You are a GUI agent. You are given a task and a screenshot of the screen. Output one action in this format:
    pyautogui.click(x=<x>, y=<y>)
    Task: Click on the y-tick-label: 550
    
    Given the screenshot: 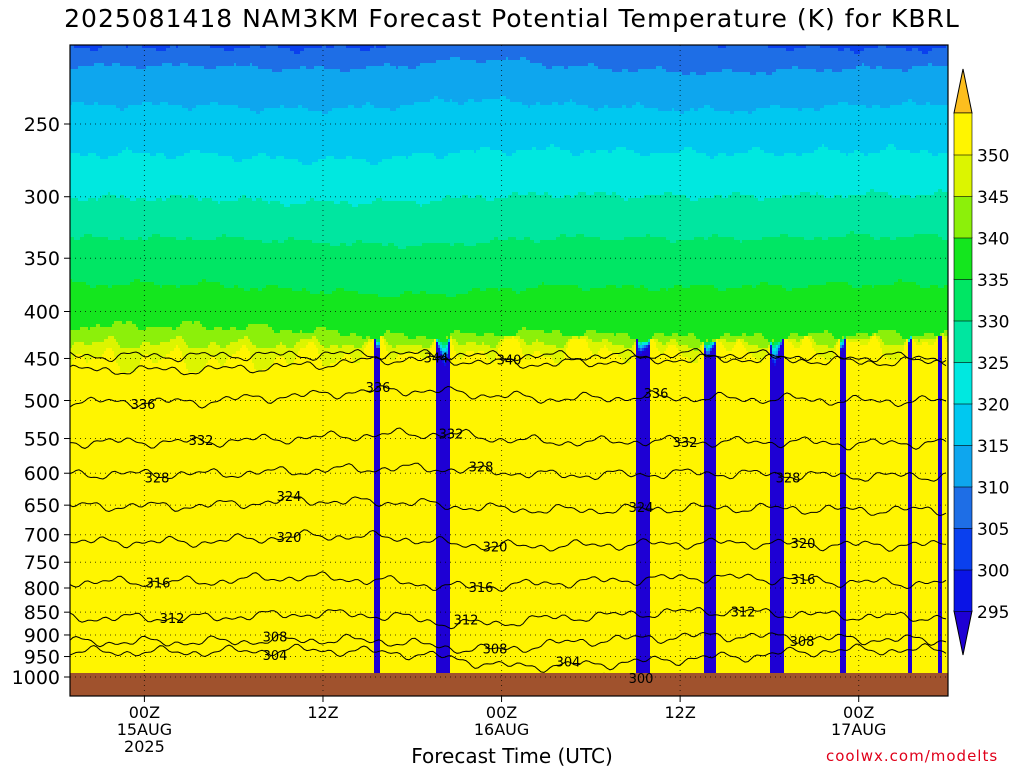 What is the action you would take?
    pyautogui.click(x=42, y=440)
    